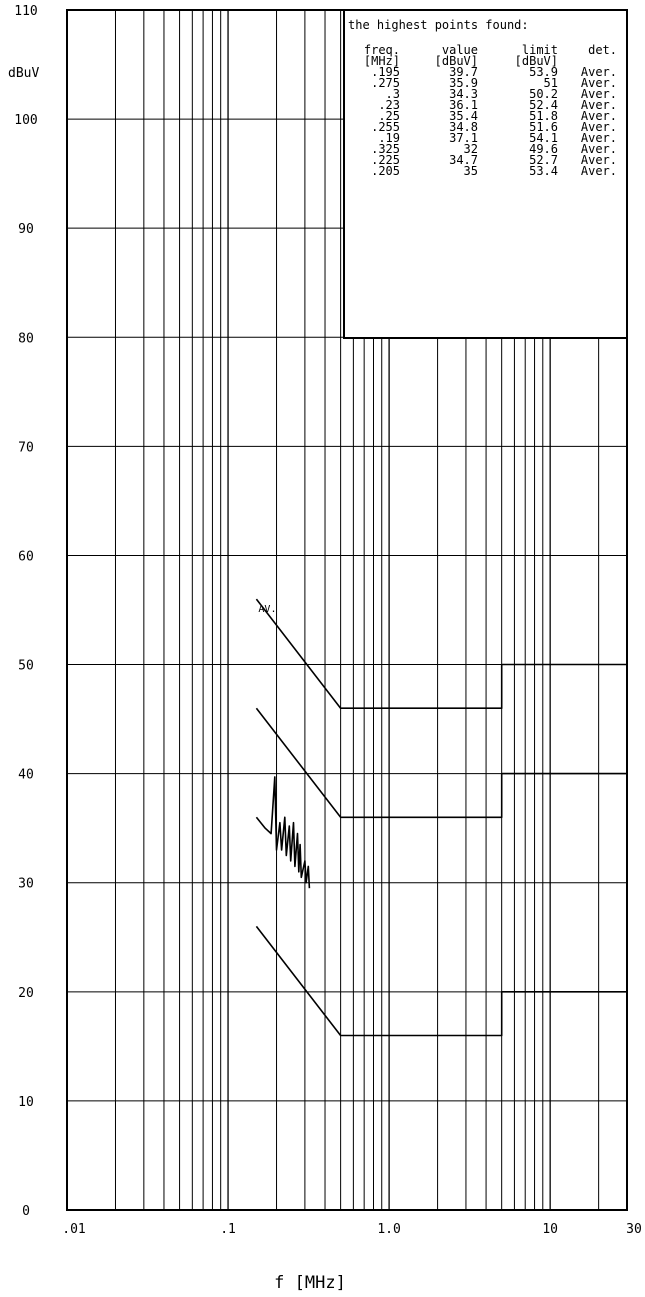  Describe the element at coordinates (463, 116) in the screenshot. I see `table-cell: 35.4` at that location.